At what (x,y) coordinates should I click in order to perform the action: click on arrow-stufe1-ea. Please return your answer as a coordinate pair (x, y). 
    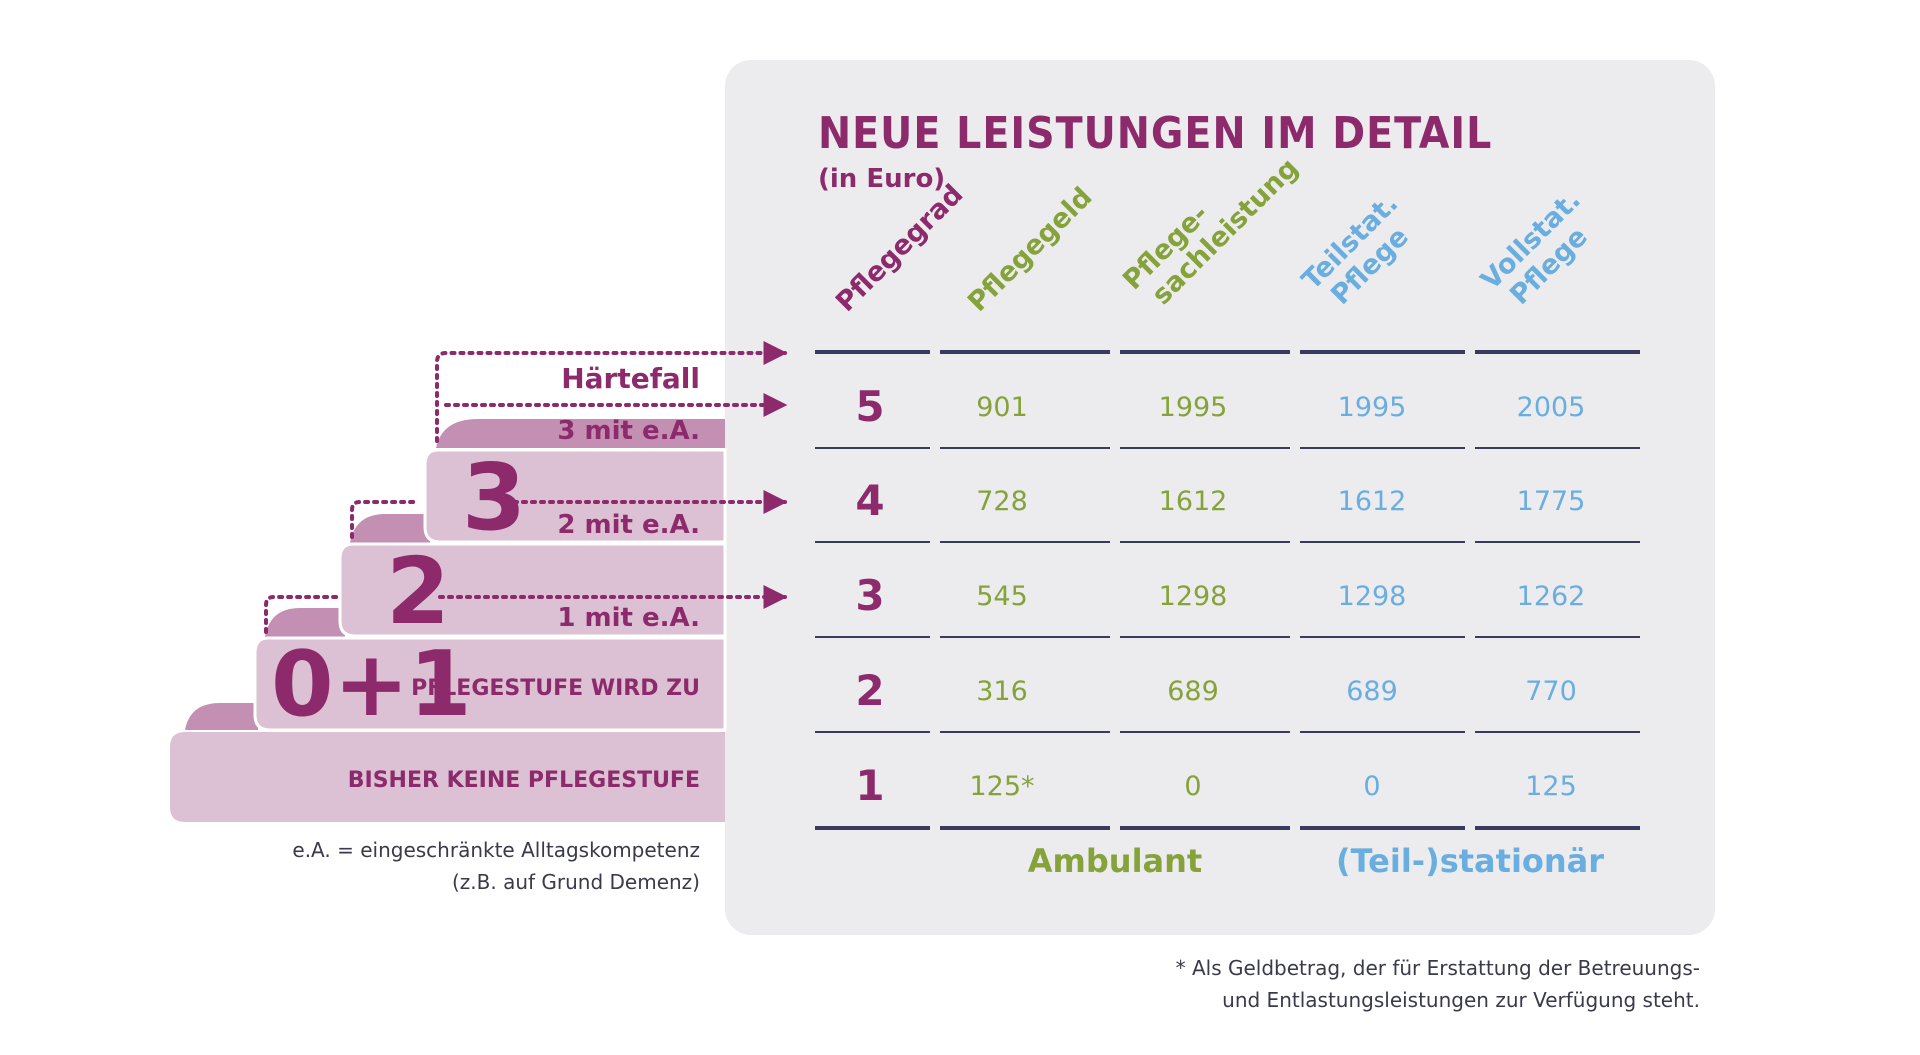
    Looking at the image, I should click on (301, 614).